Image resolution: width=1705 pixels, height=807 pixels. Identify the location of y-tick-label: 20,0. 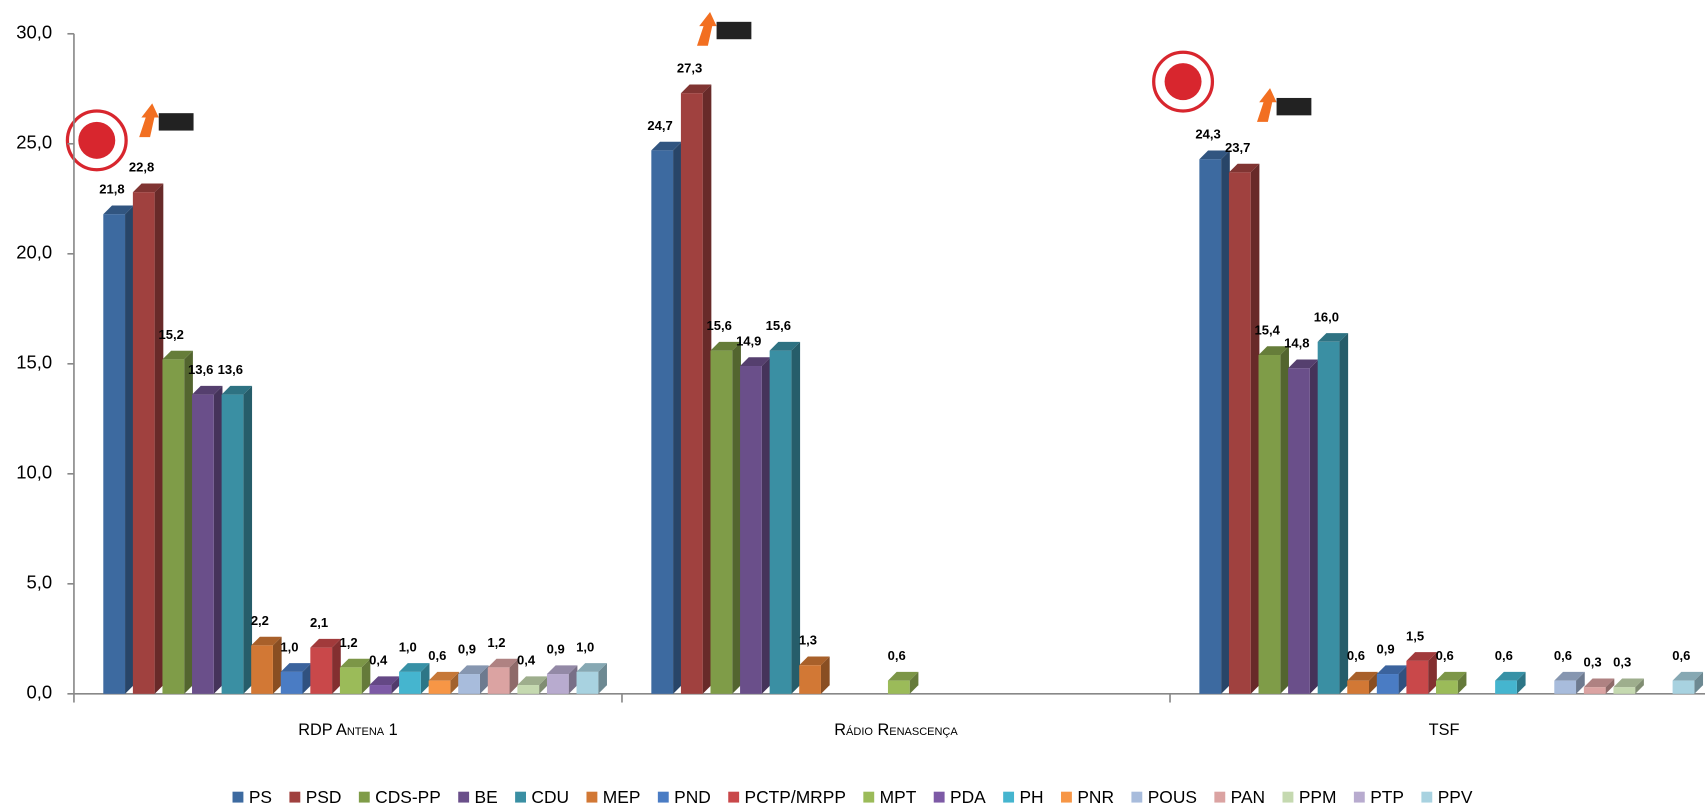
(34, 252).